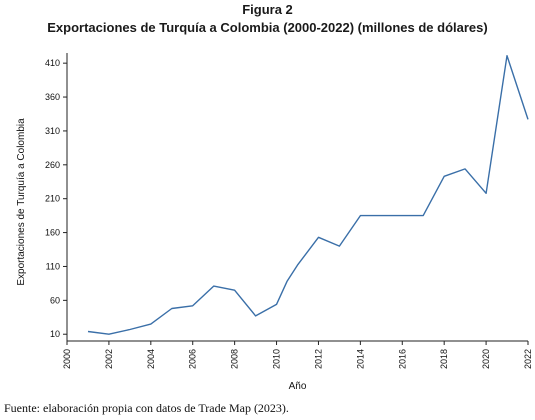  Describe the element at coordinates (21, 202) in the screenshot. I see `y-axis-label: Exportaciones de Turquía a Colombia` at that location.